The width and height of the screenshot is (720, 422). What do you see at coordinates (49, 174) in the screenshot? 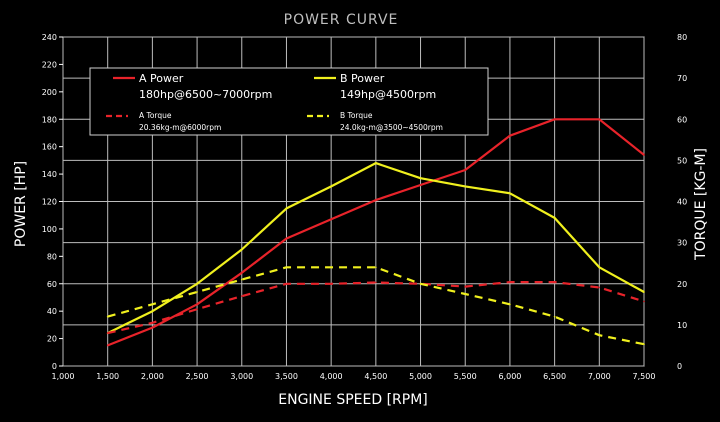
I see `y-left-tick-label: 140` at bounding box center [49, 174].